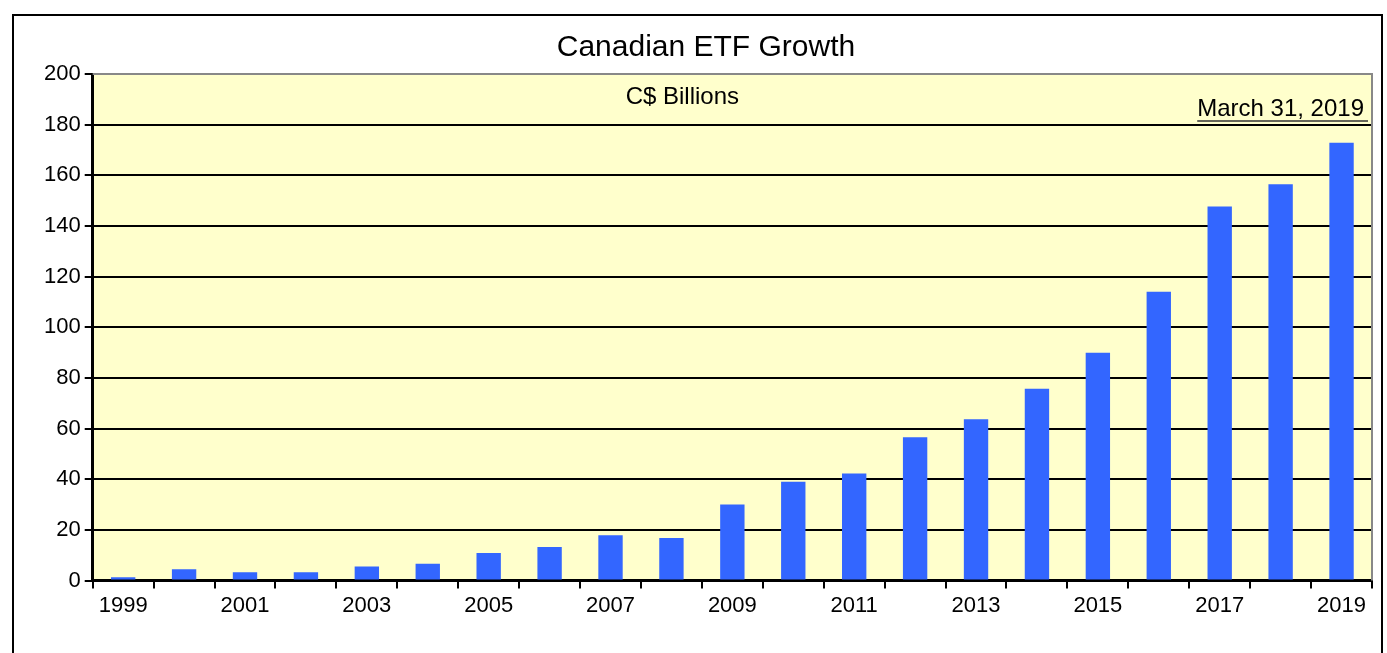 The image size is (1387, 653). I want to click on y-tick-label: 80, so click(68, 377).